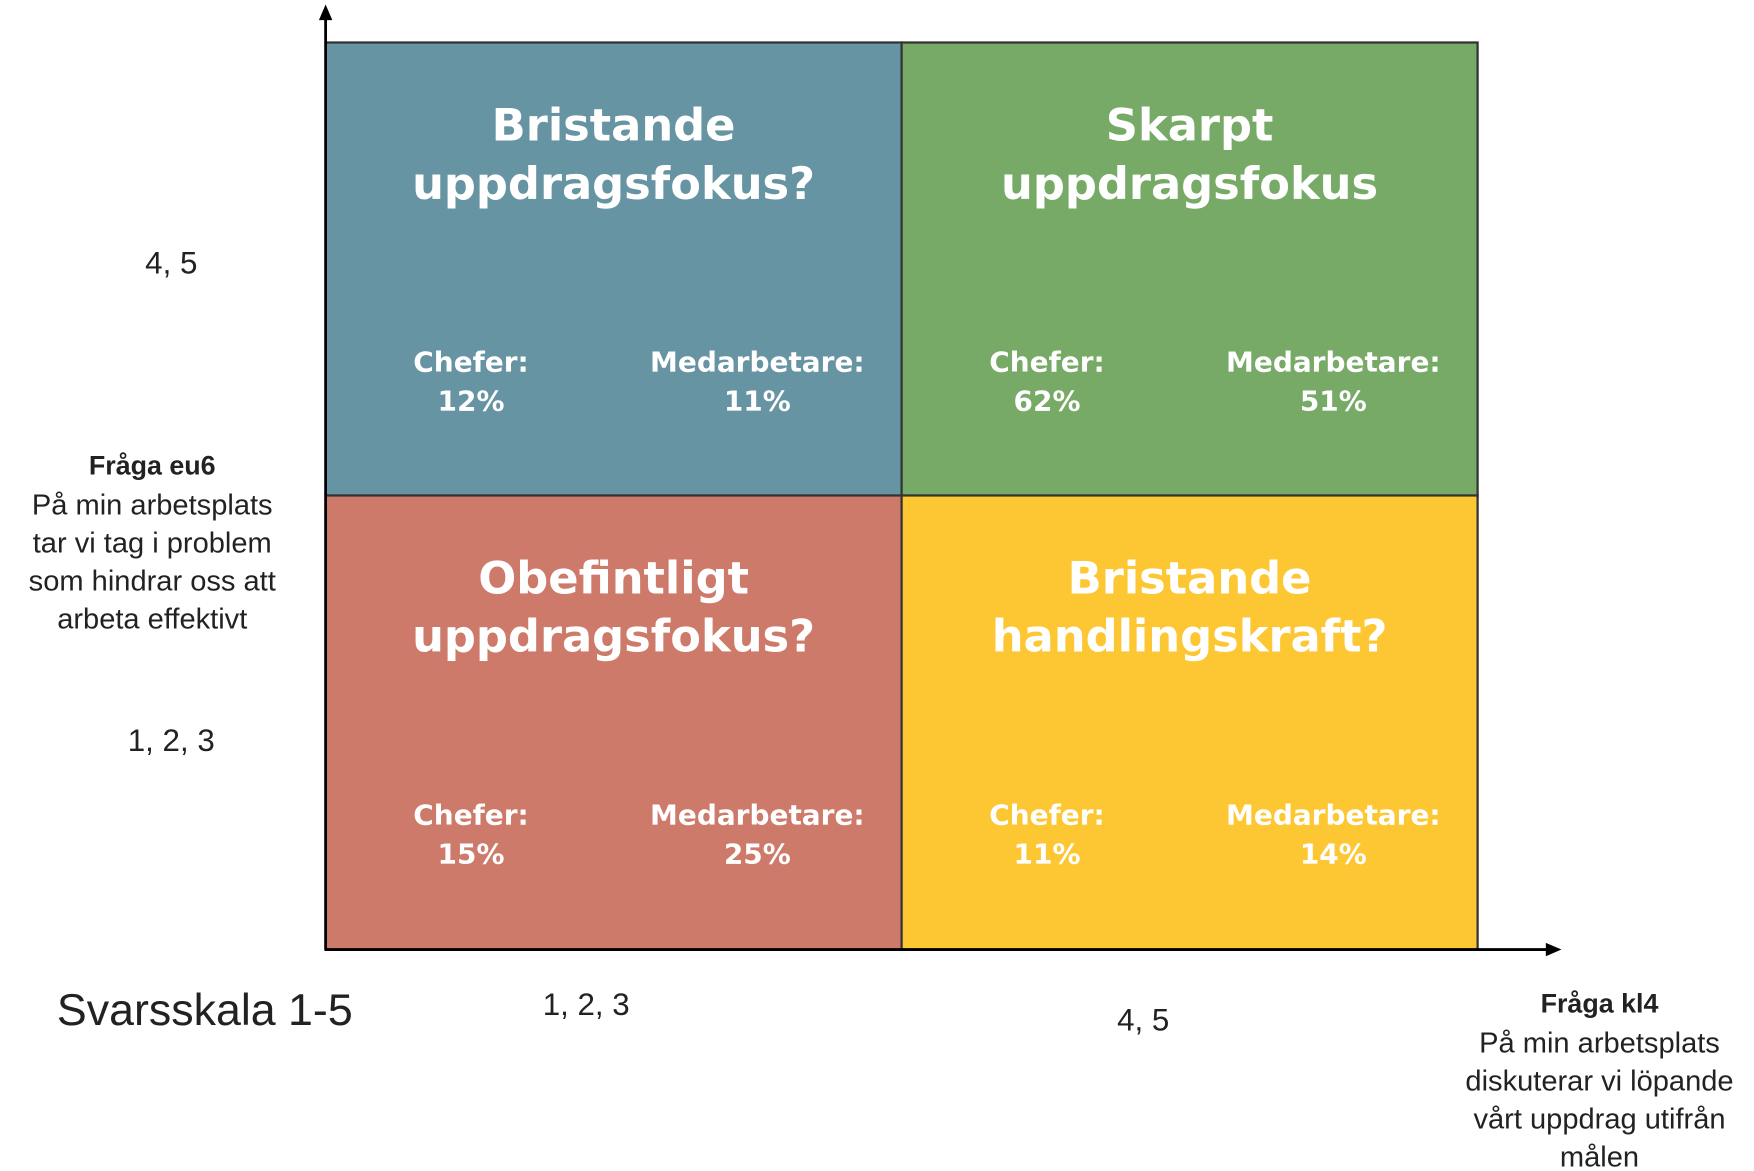 This screenshot has height=1171, width=1754. What do you see at coordinates (1599, 1043) in the screenshot?
I see `x-description: På min arbetsplats` at bounding box center [1599, 1043].